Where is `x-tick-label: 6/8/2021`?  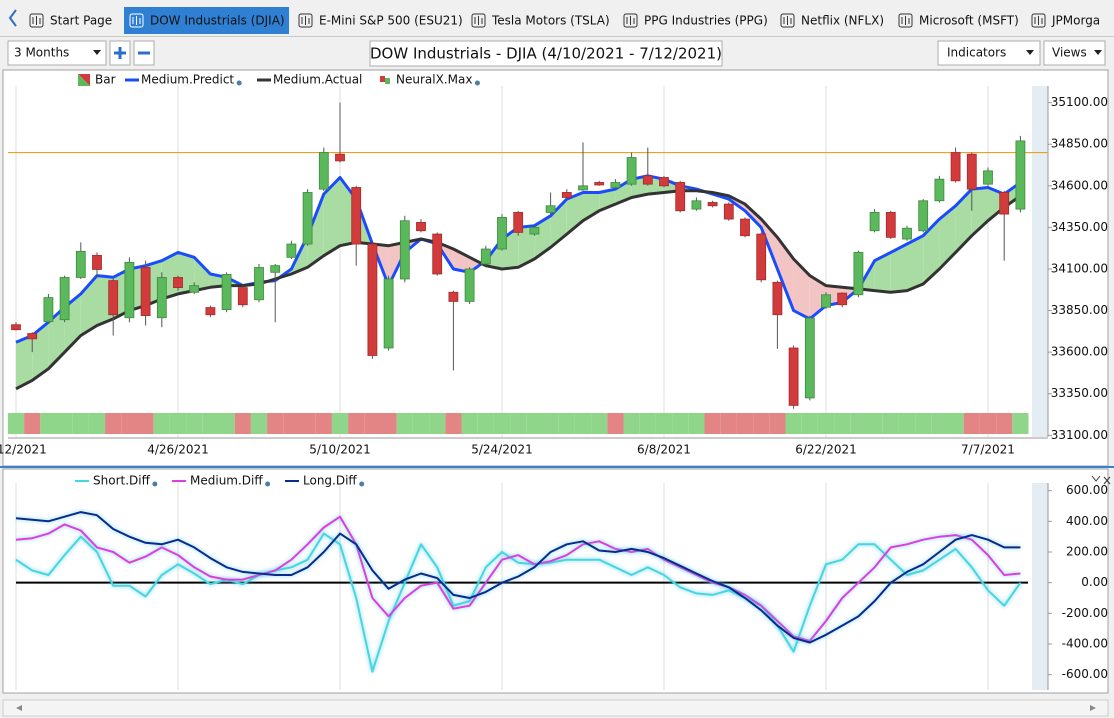 x-tick-label: 6/8/2021 is located at coordinates (664, 450).